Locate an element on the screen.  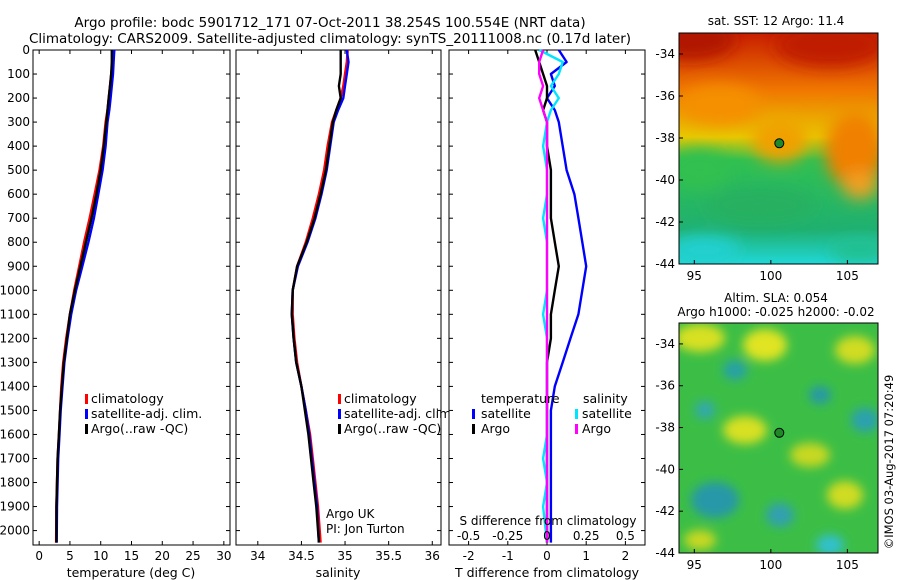
depth-tick-label: 1500 is located at coordinates (15, 410).